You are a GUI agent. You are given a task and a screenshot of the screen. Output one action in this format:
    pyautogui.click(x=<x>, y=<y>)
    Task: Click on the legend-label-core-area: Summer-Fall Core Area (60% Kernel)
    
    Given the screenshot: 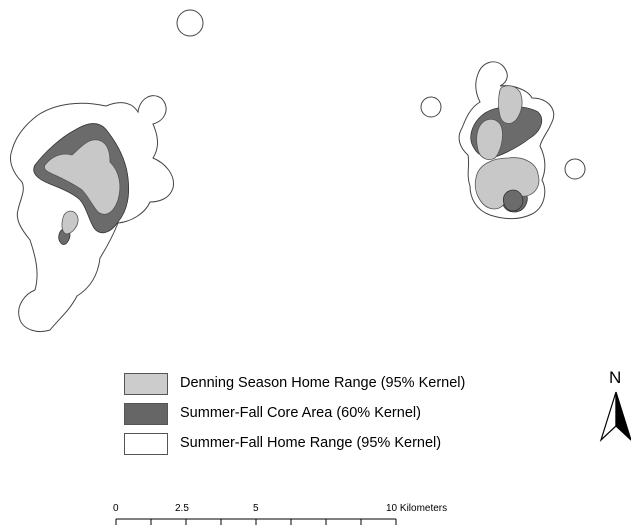 What is the action you would take?
    pyautogui.click(x=300, y=413)
    